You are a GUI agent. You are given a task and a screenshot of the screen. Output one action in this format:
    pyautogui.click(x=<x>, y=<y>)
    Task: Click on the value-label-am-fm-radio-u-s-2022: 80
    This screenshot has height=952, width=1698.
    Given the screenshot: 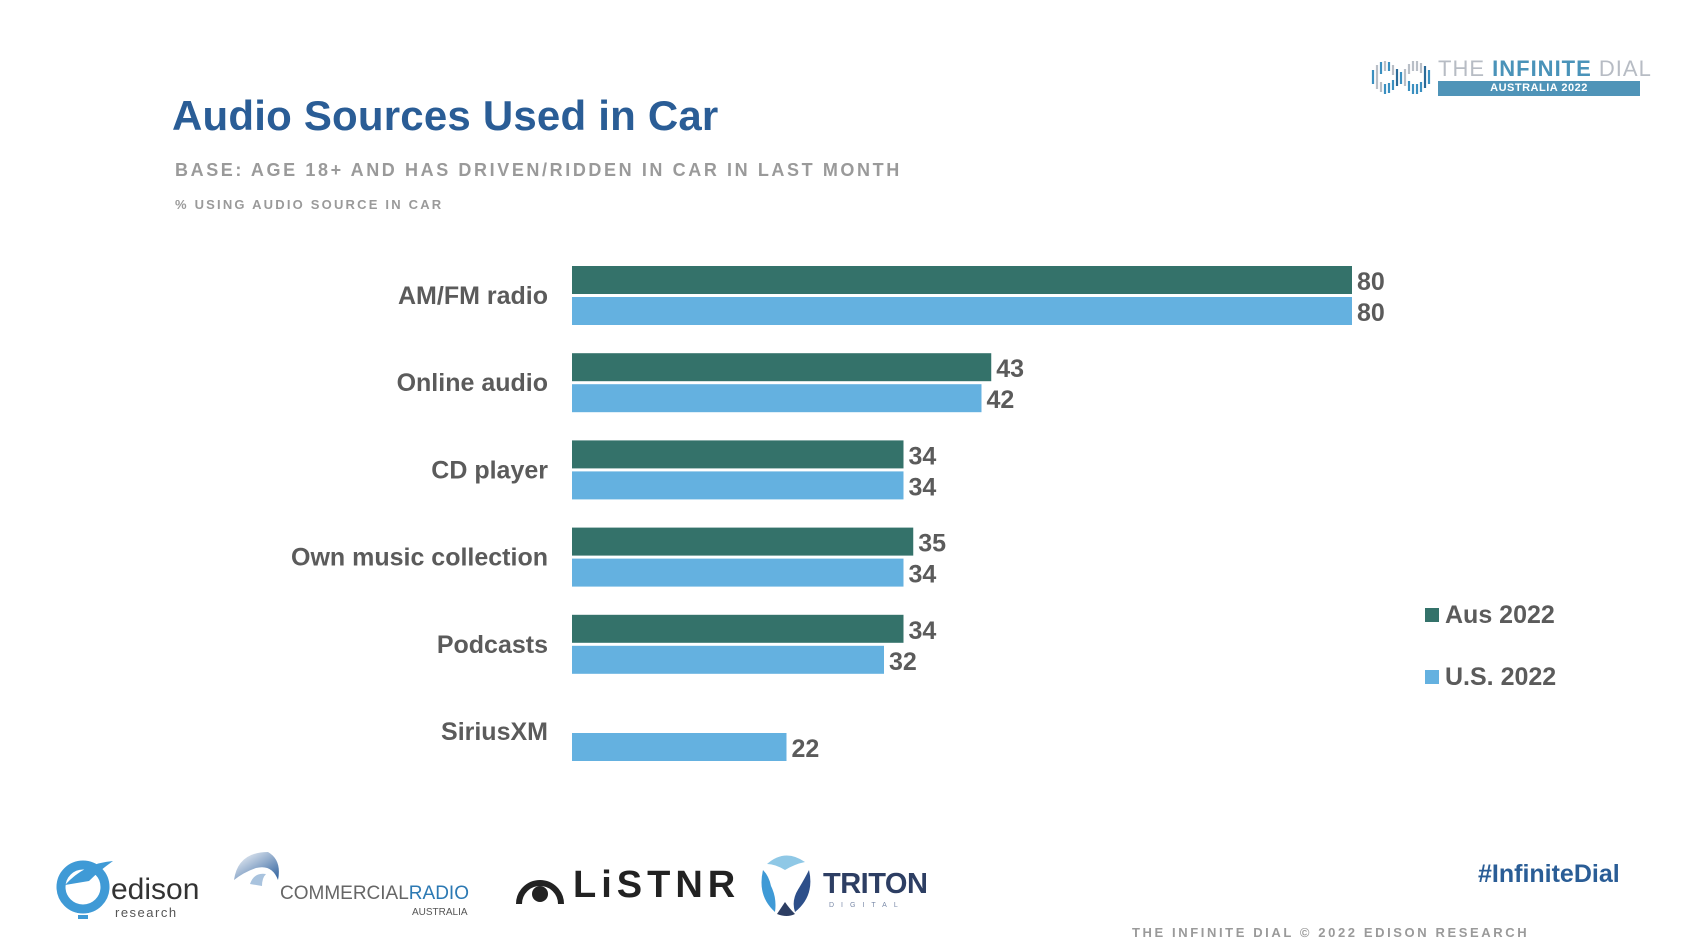 What is the action you would take?
    pyautogui.click(x=1371, y=313)
    